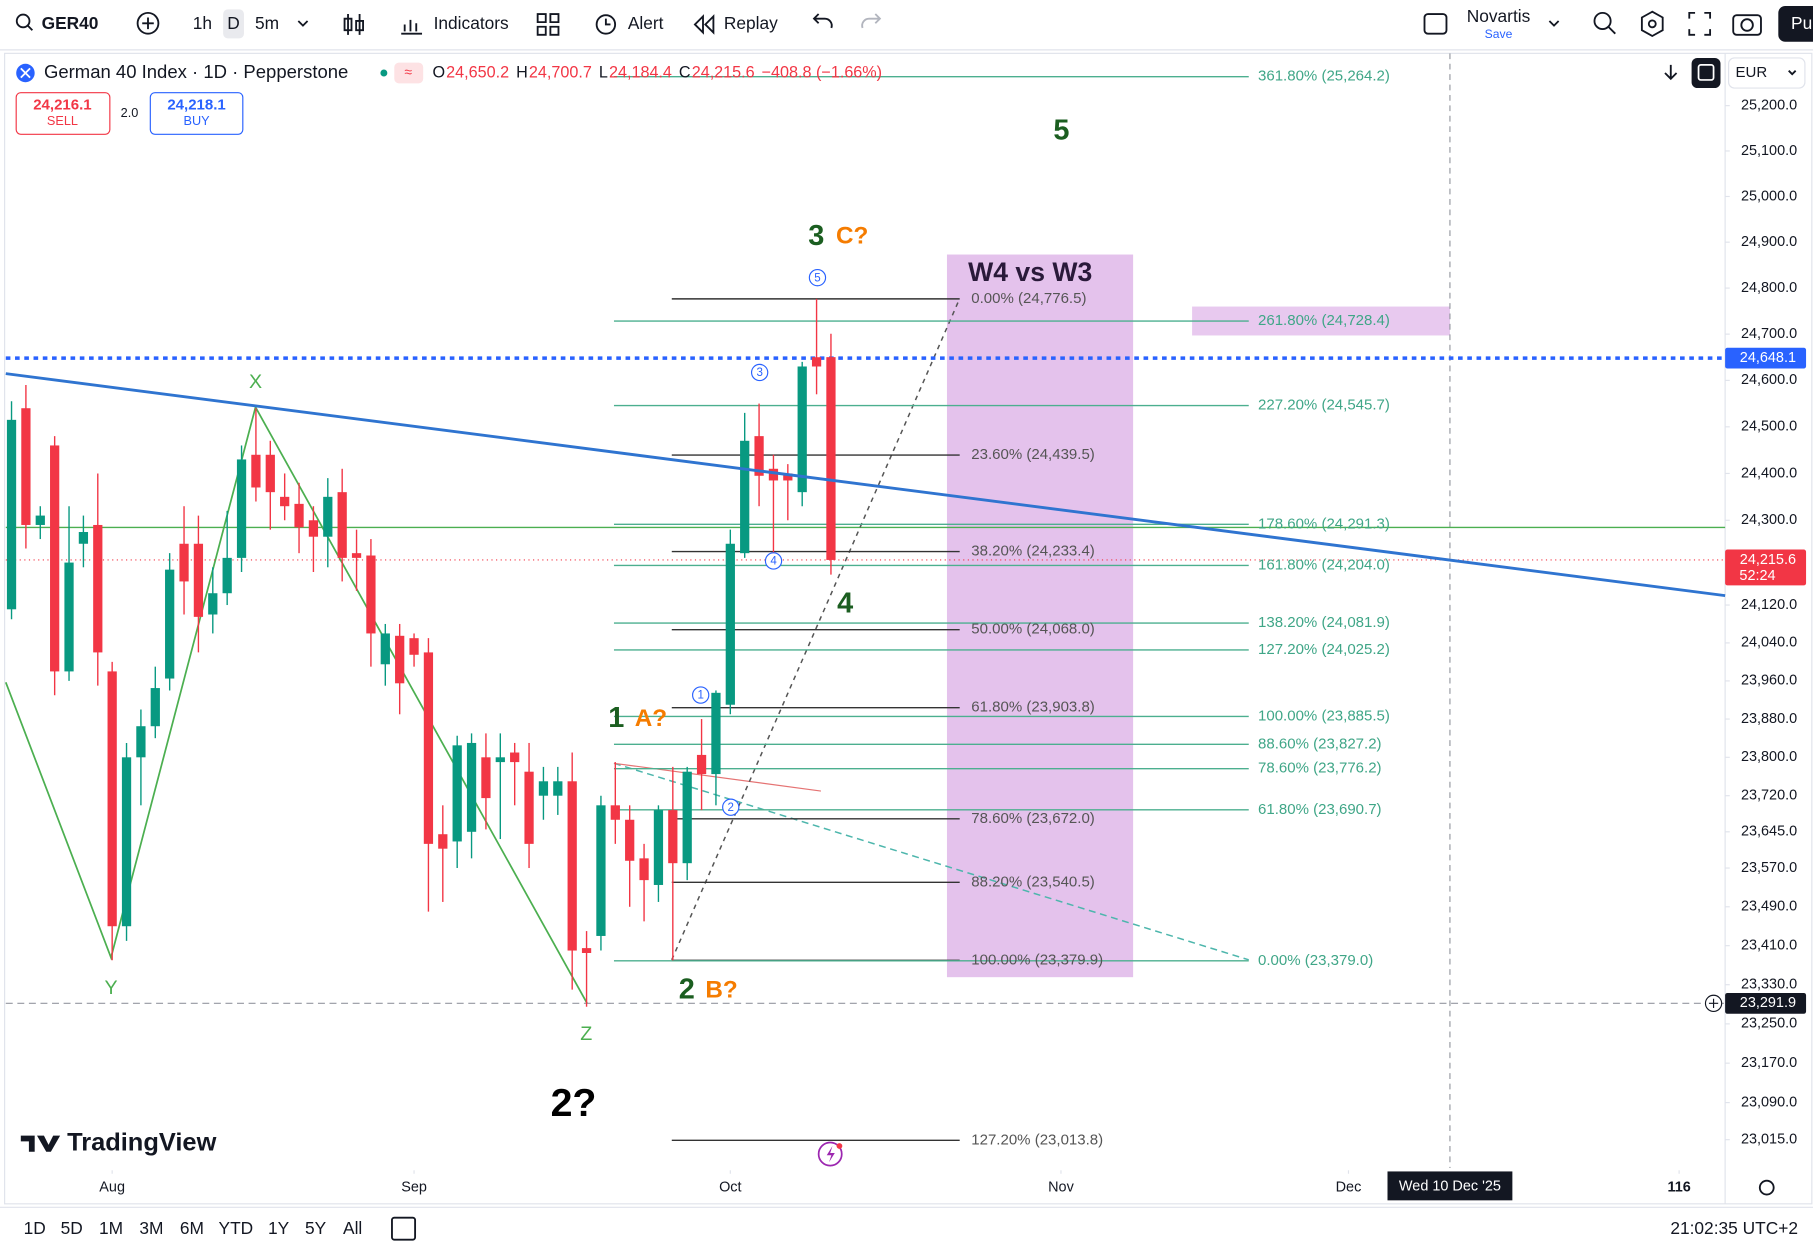 This screenshot has width=1813, height=1256. I want to click on sell-price: 24,216.1, so click(62, 104).